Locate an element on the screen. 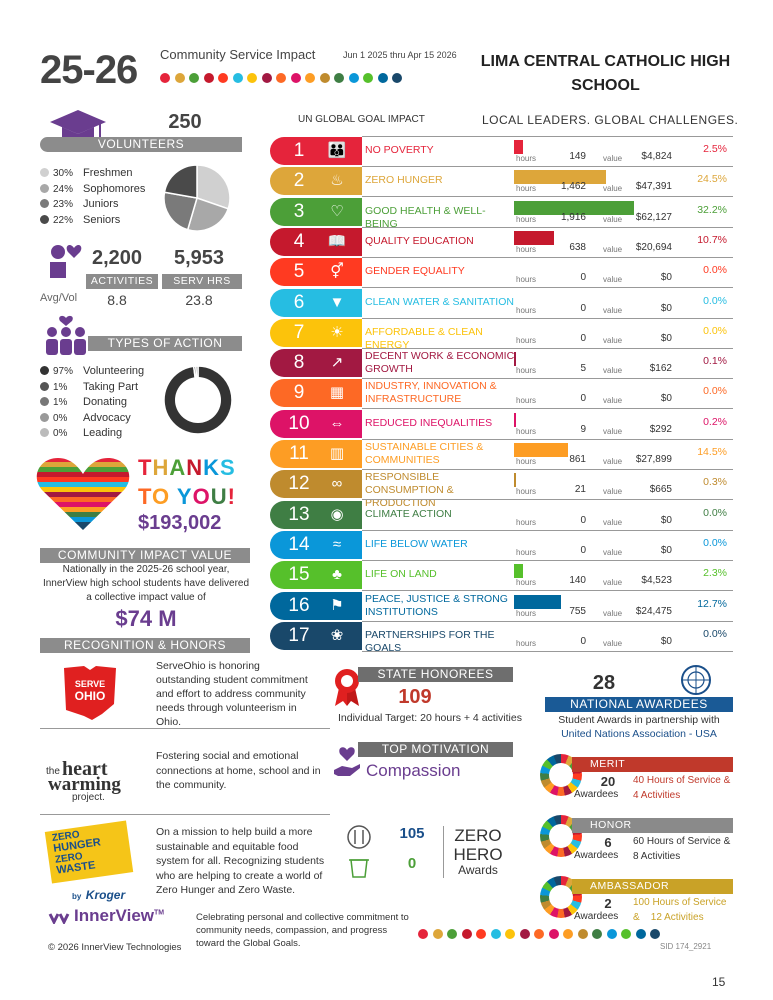 The image size is (773, 1000). types-of-action-legend-swatch is located at coordinates (44, 401).